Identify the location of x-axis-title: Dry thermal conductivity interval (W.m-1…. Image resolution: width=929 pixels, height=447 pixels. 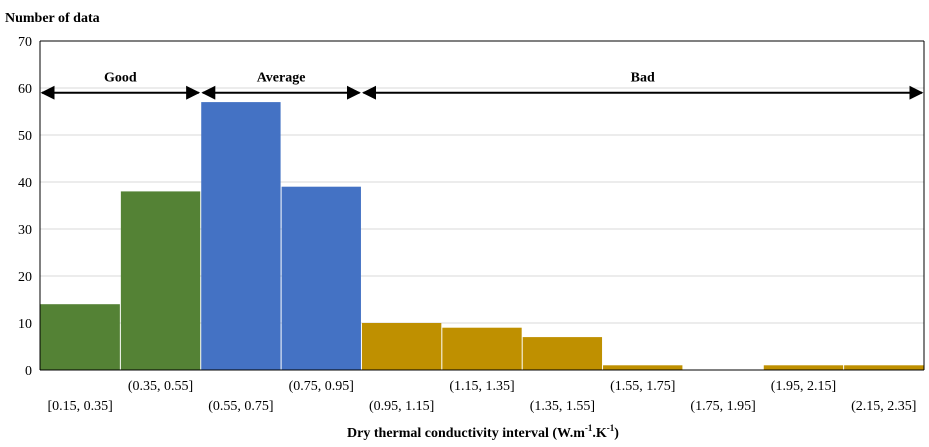
(483, 432).